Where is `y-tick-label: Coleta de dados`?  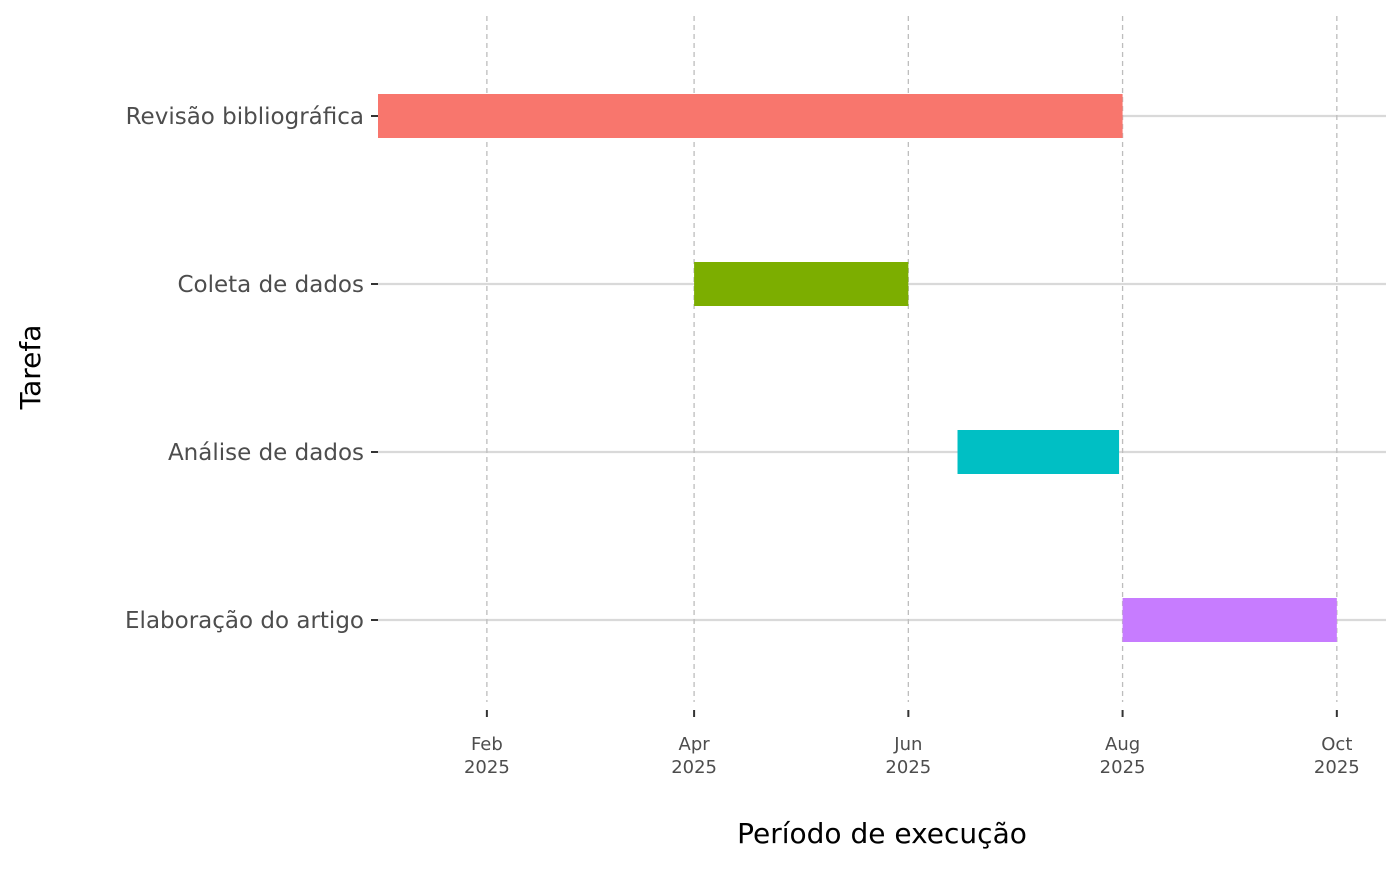 y-tick-label: Coleta de dados is located at coordinates (270, 285).